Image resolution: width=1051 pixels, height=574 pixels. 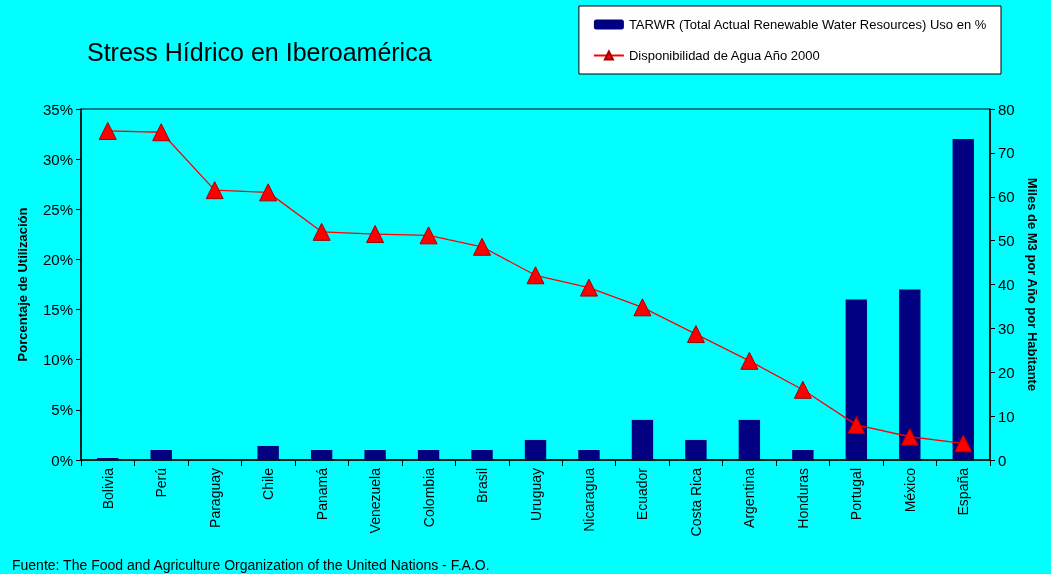 I want to click on x-tick-label: Uruguay, so click(x=535, y=494).